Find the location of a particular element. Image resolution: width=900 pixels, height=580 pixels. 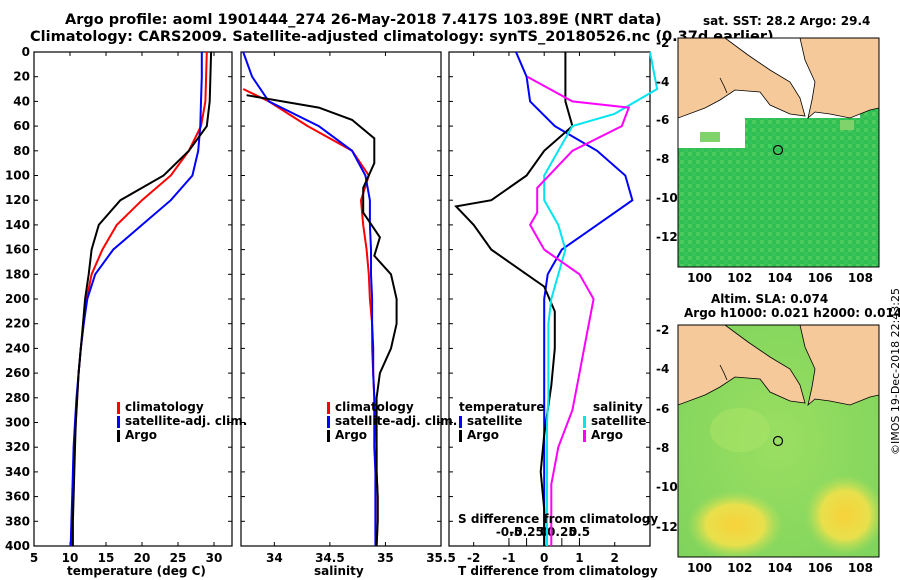

difference-temperature-legend: temperature satellite Argo is located at coordinates (501, 421).